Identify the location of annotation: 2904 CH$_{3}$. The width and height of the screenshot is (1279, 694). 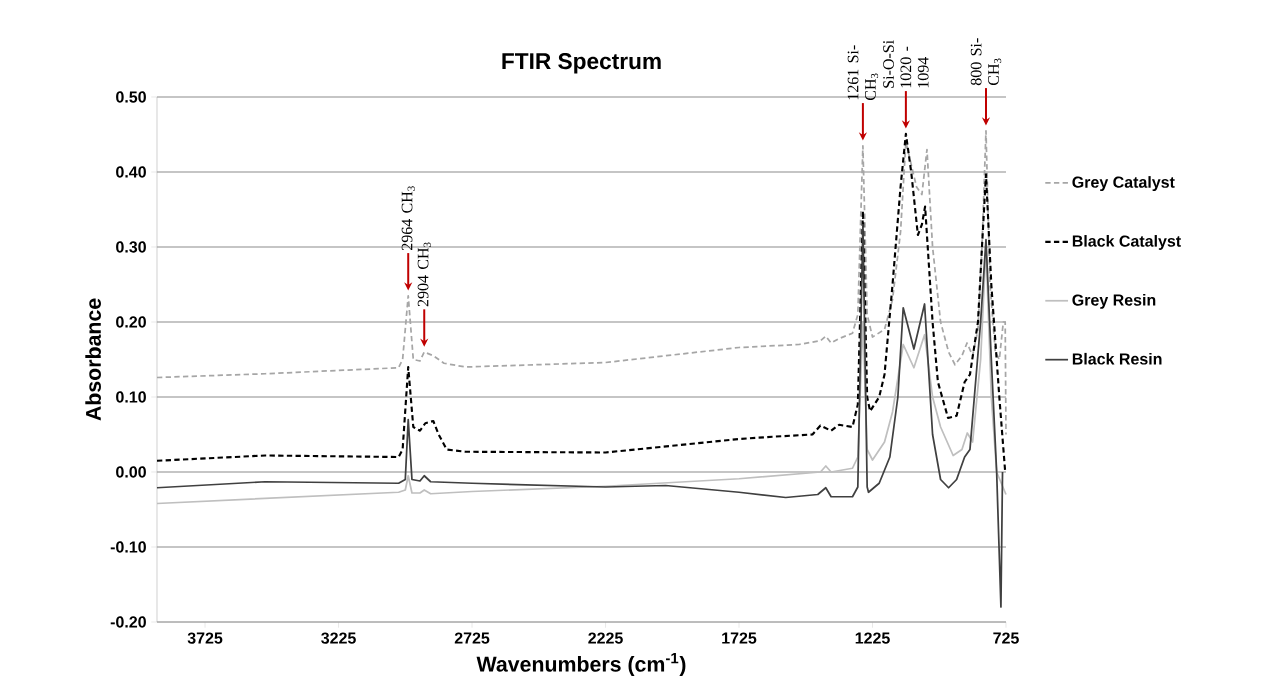
(424, 274).